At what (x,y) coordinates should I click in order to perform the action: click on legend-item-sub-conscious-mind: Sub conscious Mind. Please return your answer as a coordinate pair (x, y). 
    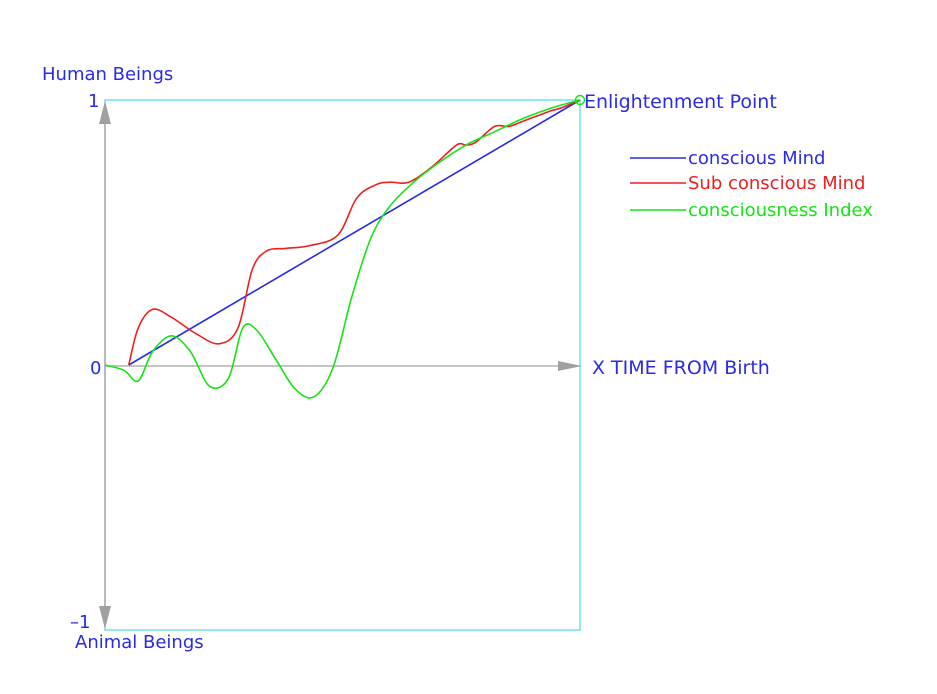
    Looking at the image, I should click on (747, 183).